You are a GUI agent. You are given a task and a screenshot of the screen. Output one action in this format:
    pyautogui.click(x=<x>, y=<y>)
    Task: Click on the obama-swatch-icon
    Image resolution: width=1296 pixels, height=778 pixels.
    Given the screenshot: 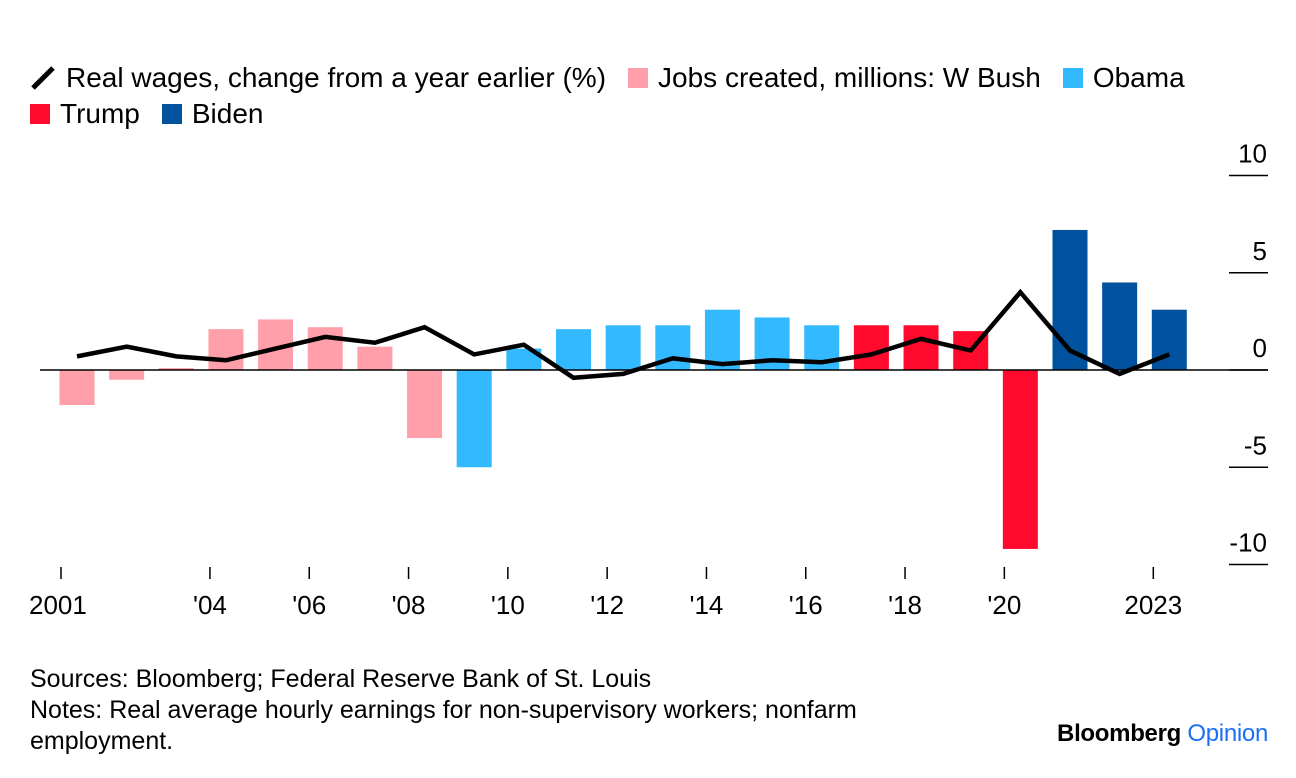 What is the action you would take?
    pyautogui.click(x=1072, y=78)
    